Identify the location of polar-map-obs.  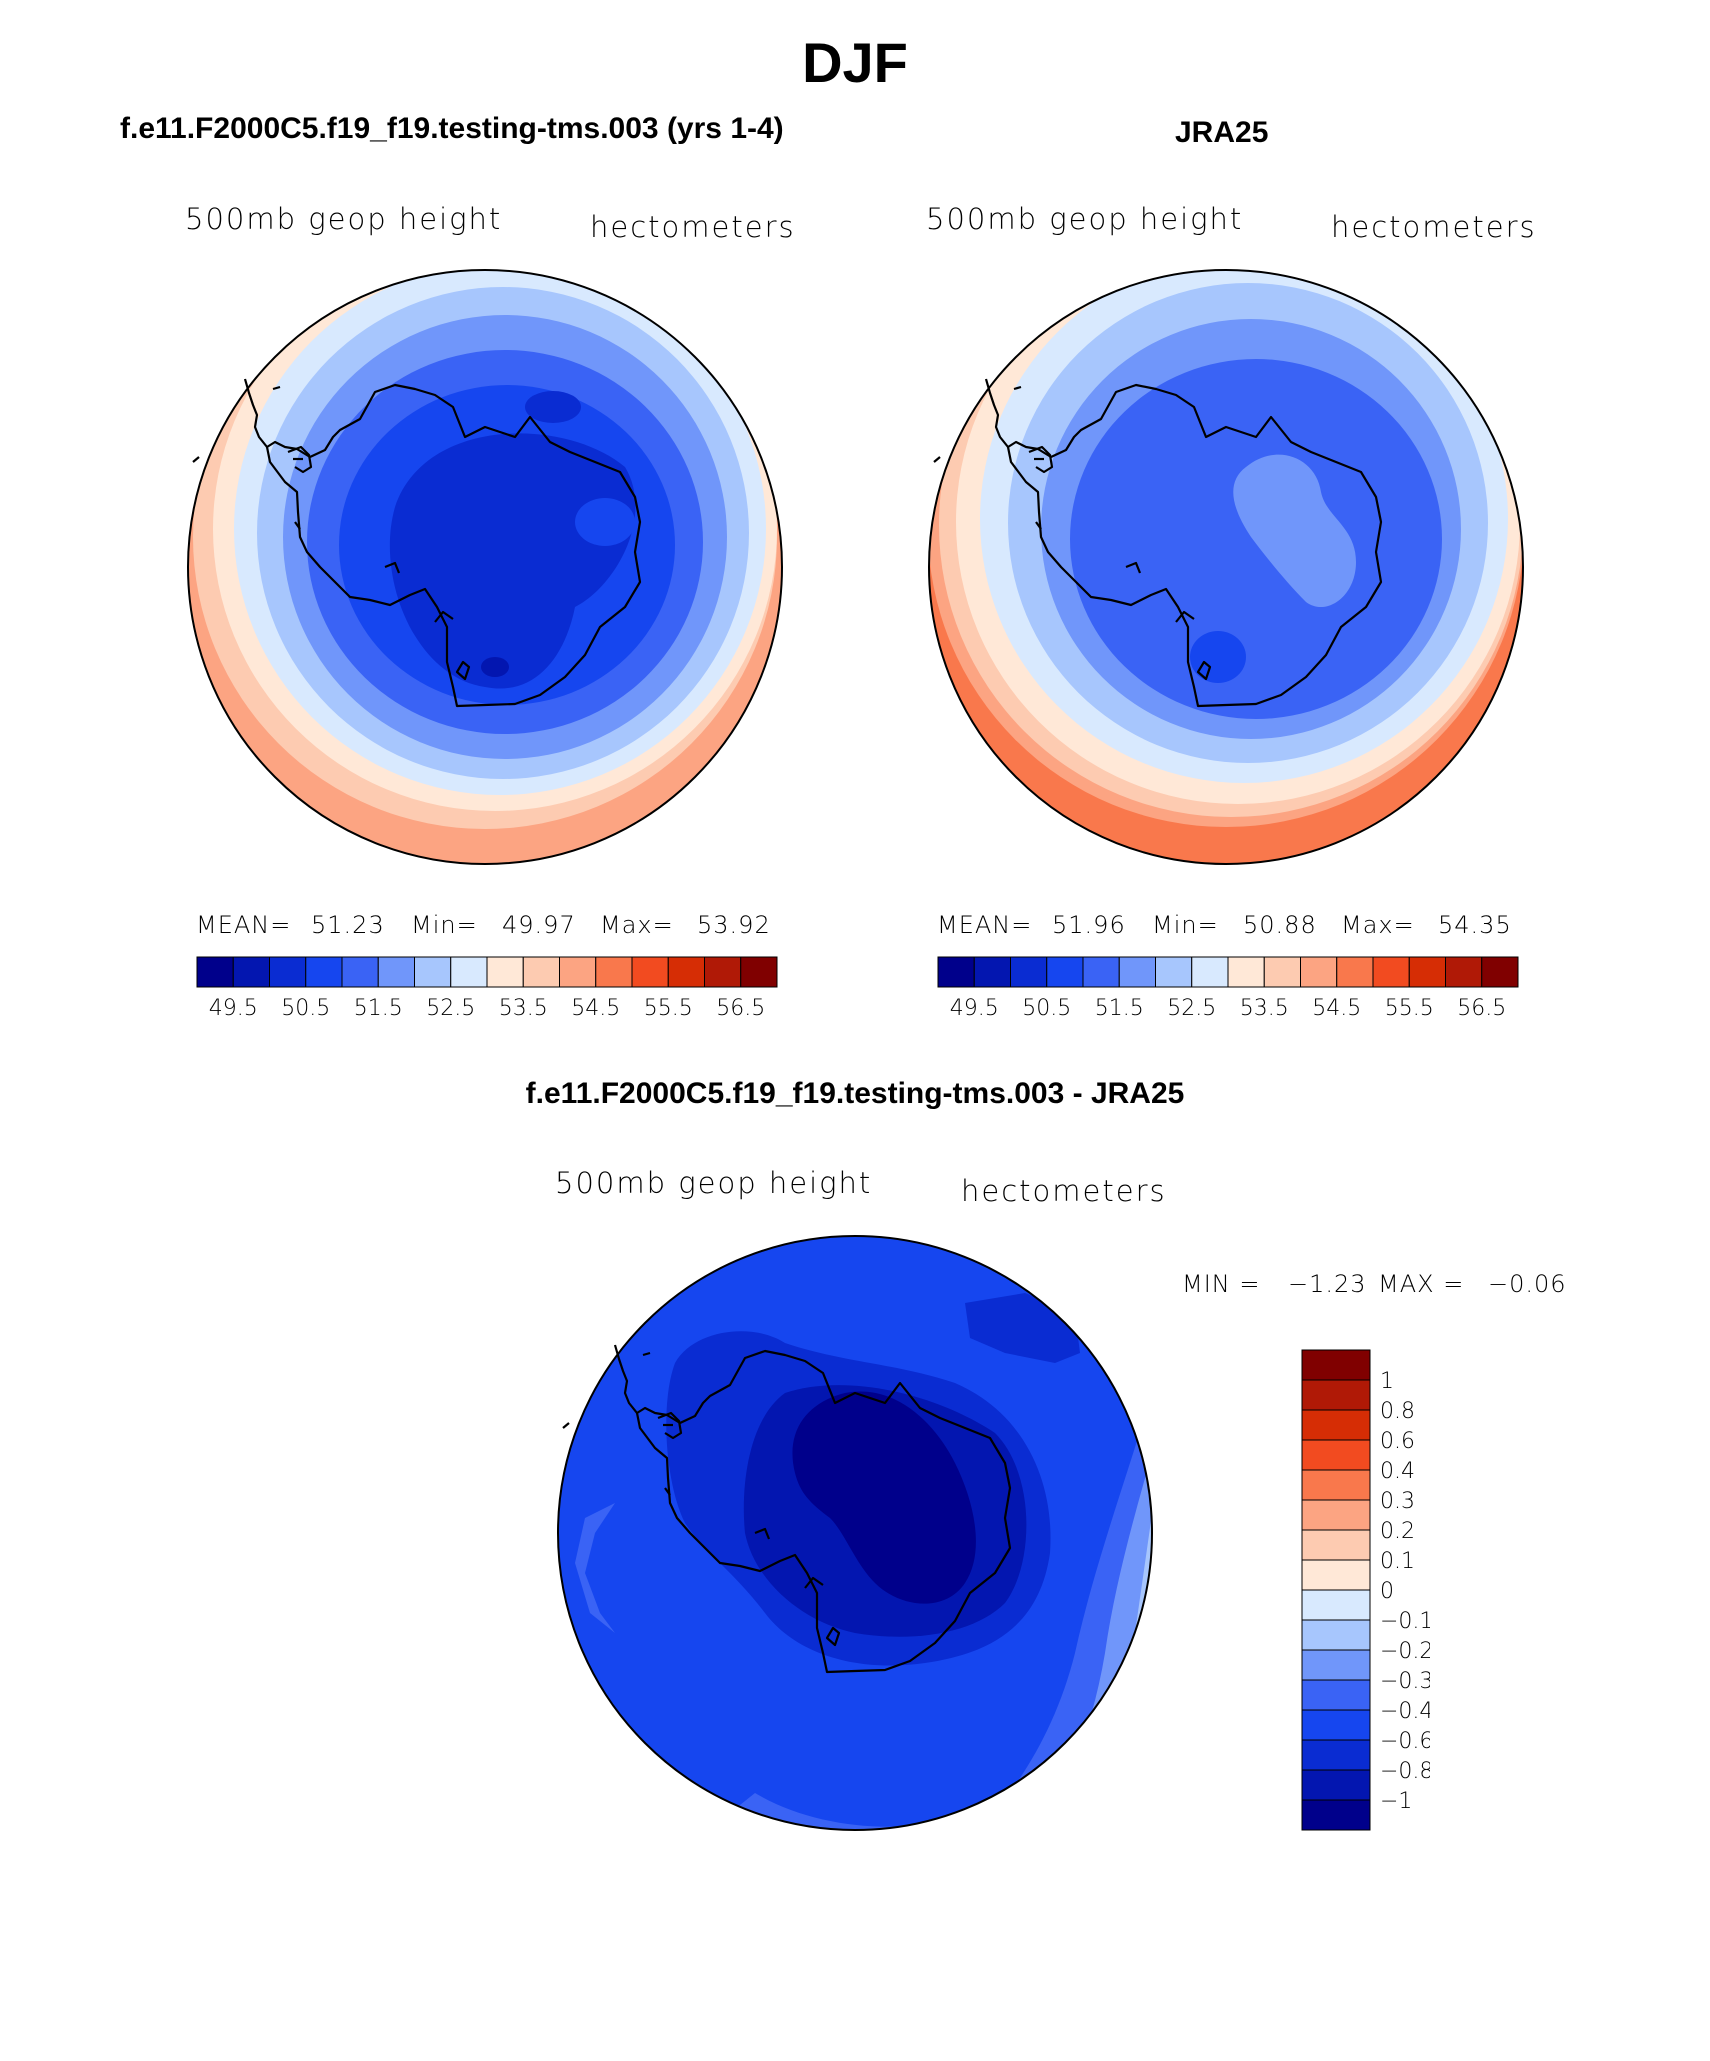
(1226, 567).